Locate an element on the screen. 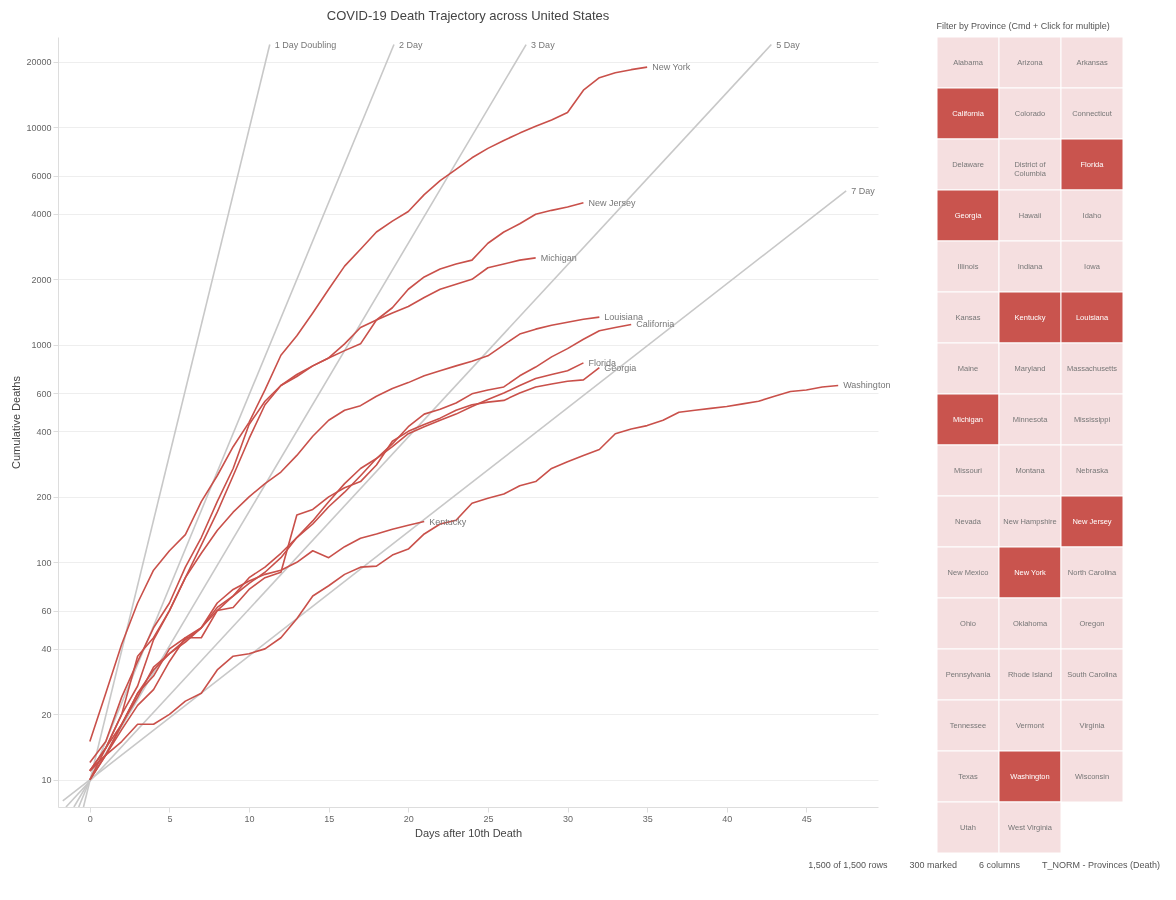  y-tick-label: 60 is located at coordinates (46, 611).